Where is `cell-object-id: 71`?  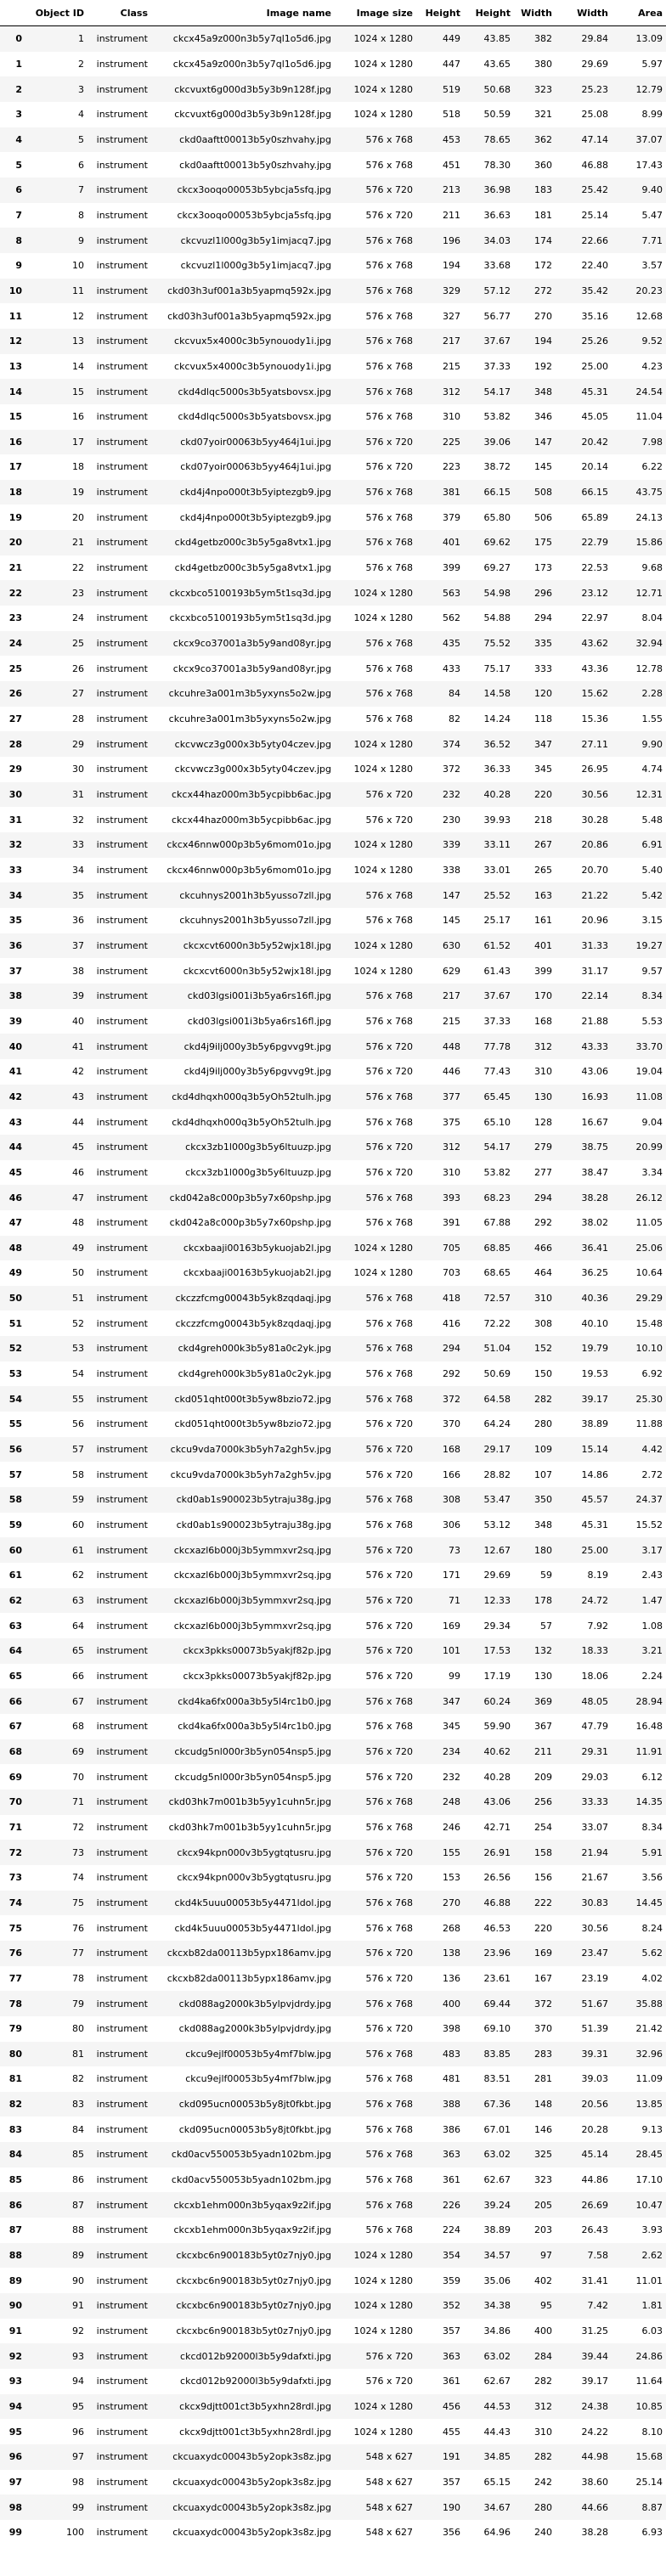
cell-object-id: 71 is located at coordinates (78, 1802).